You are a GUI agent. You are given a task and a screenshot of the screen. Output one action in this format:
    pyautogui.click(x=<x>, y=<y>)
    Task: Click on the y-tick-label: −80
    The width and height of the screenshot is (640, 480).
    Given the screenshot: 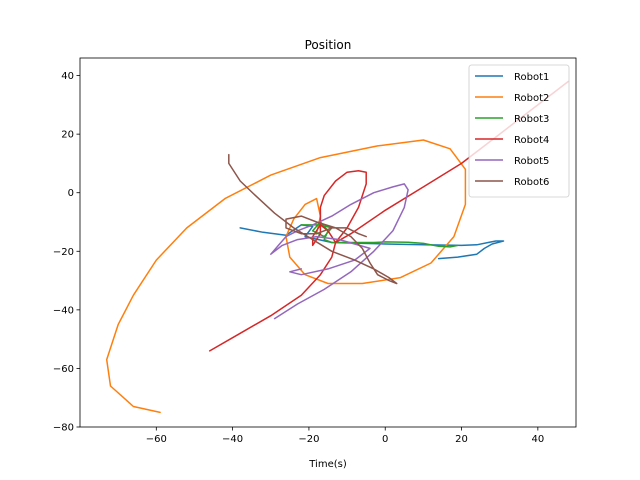 What is the action you would take?
    pyautogui.click(x=63, y=428)
    